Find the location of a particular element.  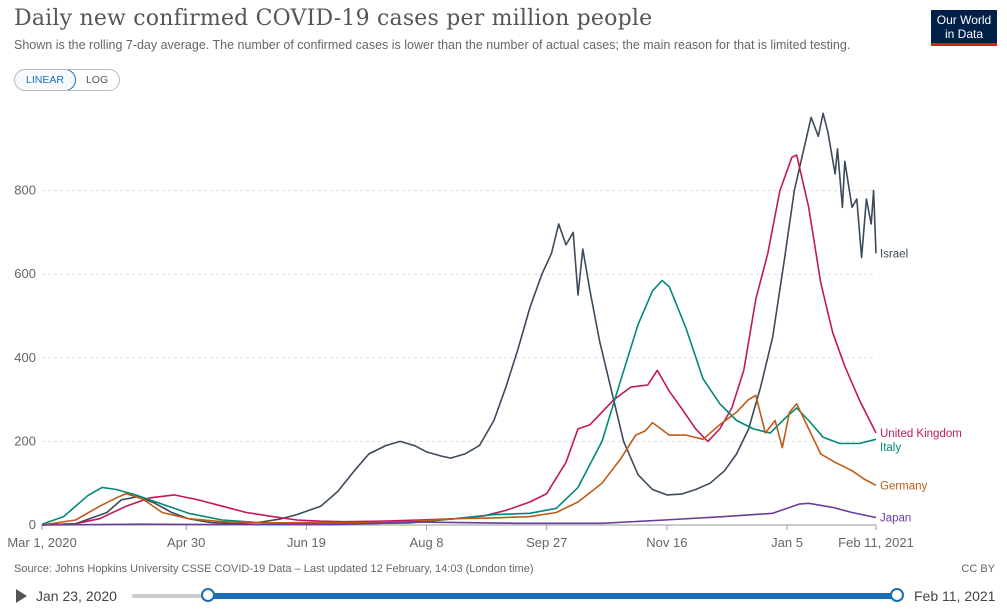

series-label-italy: Italy is located at coordinates (890, 448).